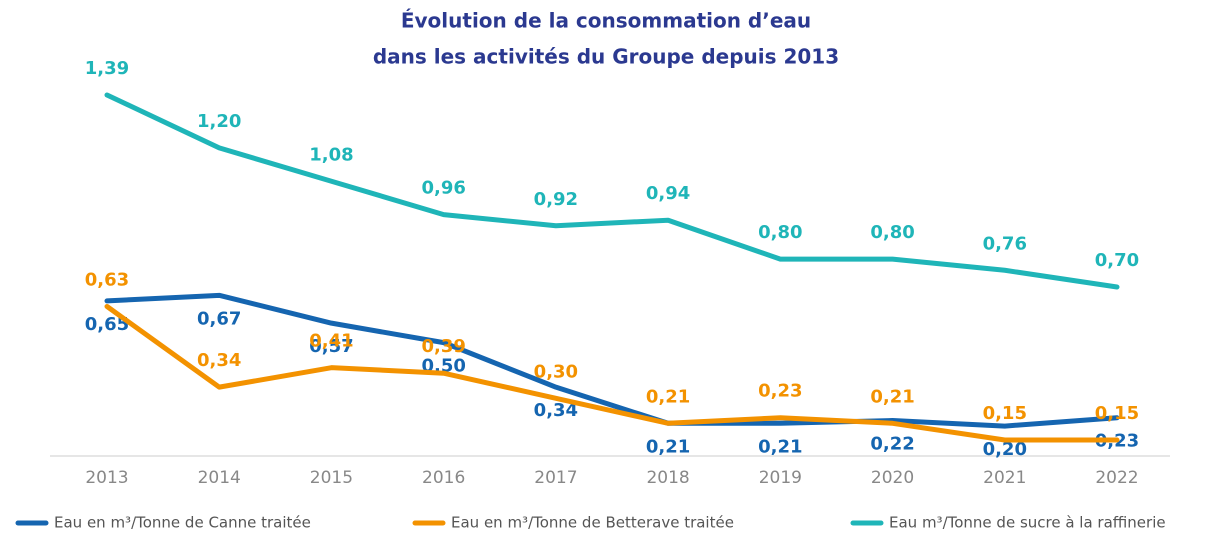 The height and width of the screenshot is (534, 1213). Describe the element at coordinates (106, 478) in the screenshot. I see `x-tick-label: 2013` at that location.